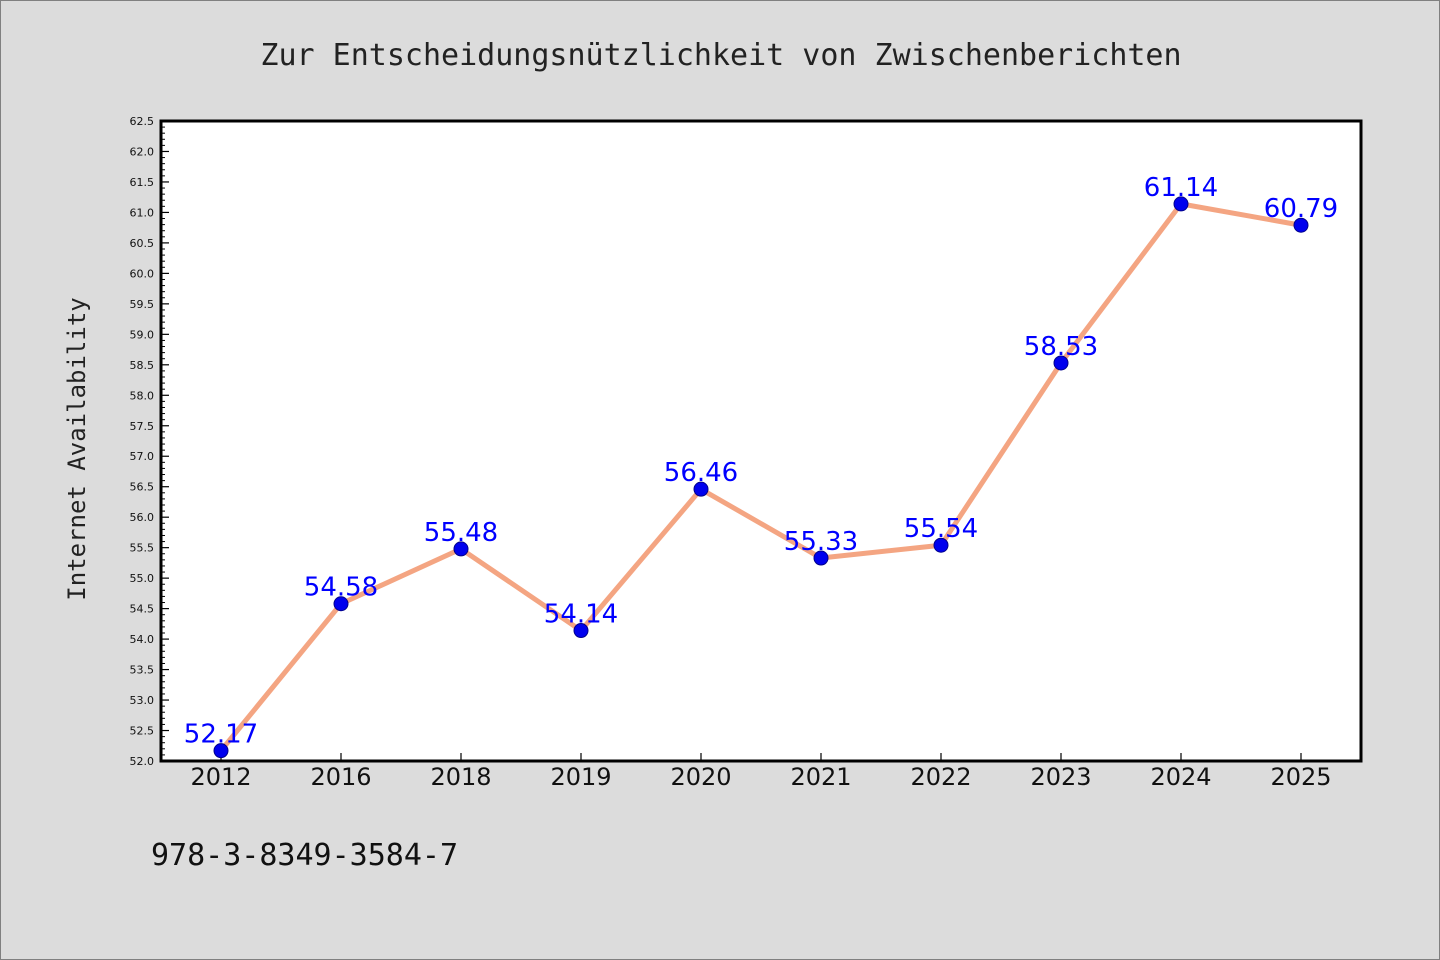 The height and width of the screenshot is (960, 1440). Describe the element at coordinates (460, 777) in the screenshot. I see `x-tick-label: 2018` at that location.